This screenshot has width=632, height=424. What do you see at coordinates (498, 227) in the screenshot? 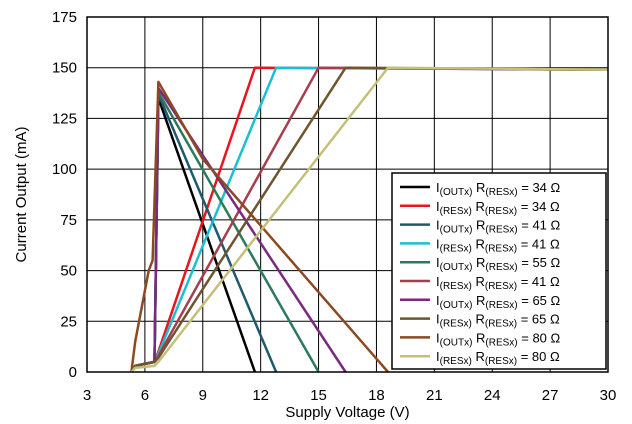
I see `legend-label-s3: I(OUTx) R(RESx) = 41 Ω` at bounding box center [498, 227].